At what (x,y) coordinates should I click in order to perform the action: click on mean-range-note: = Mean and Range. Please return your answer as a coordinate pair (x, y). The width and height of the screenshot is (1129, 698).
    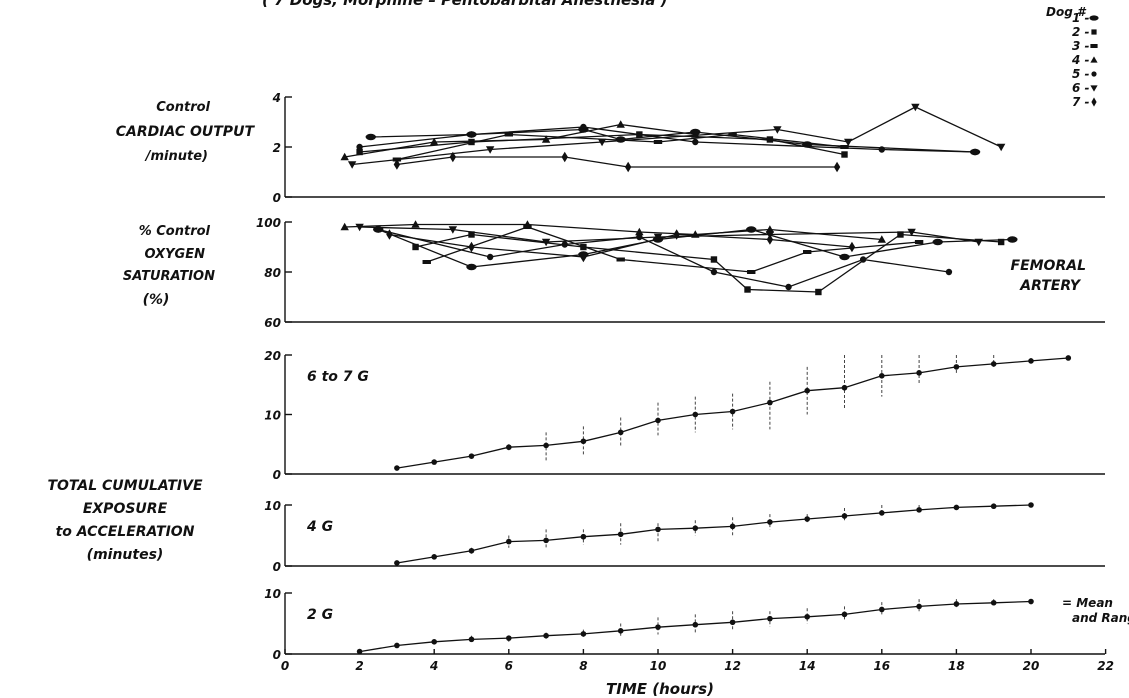
    Looking at the image, I should click on (1095, 610).